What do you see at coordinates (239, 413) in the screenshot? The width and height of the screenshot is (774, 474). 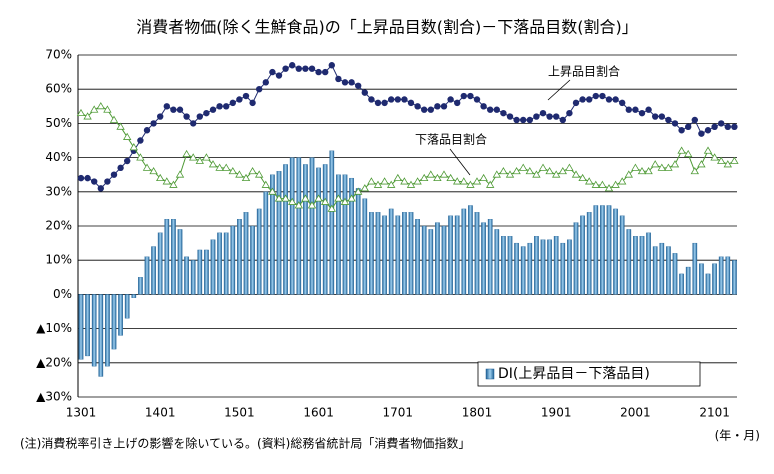 I see `x-tick-label: 1501` at bounding box center [239, 413].